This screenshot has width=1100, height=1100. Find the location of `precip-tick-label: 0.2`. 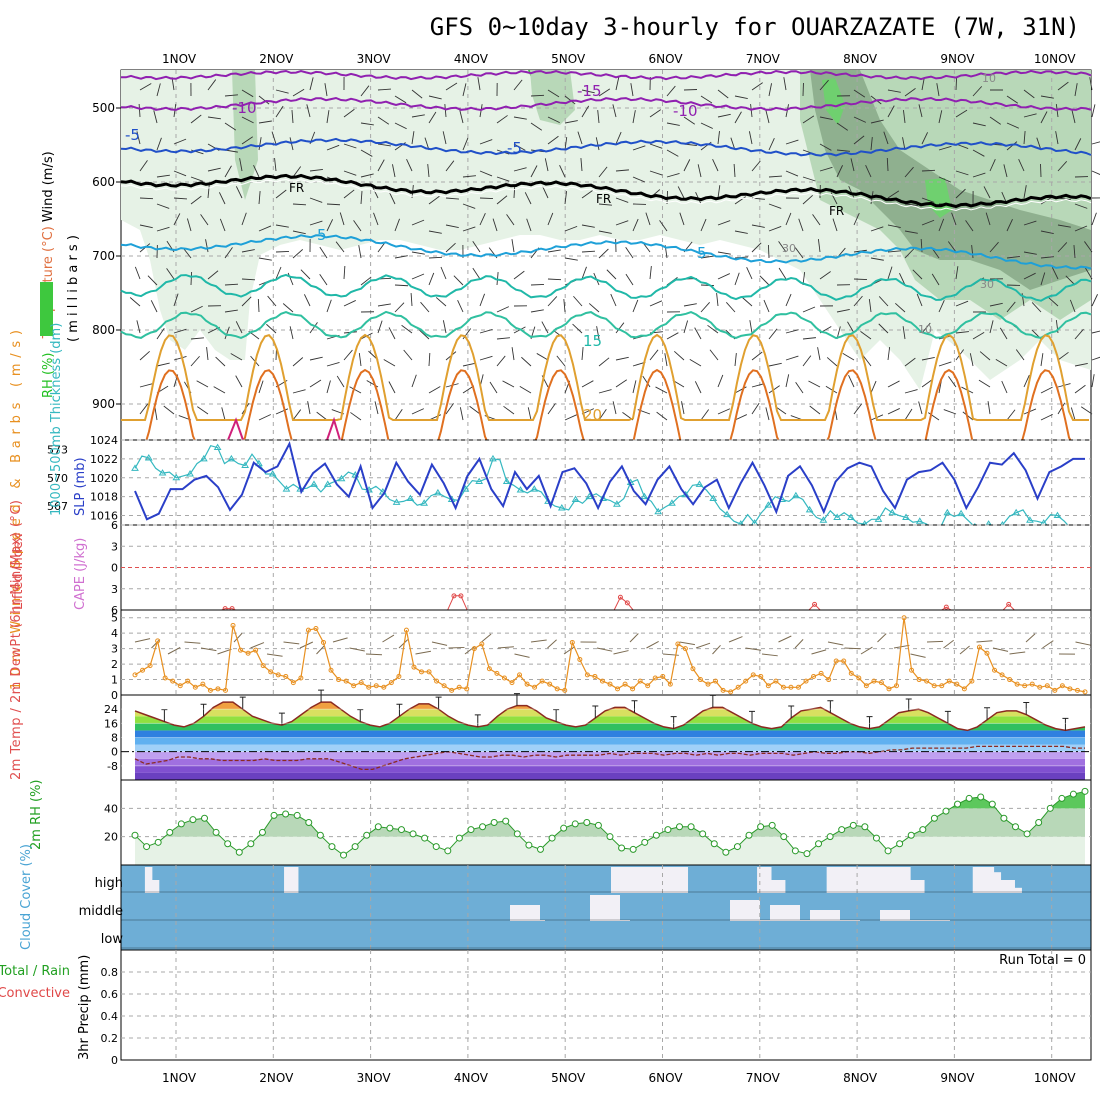

precip-tick-label: 0.2 is located at coordinates (110, 1038).